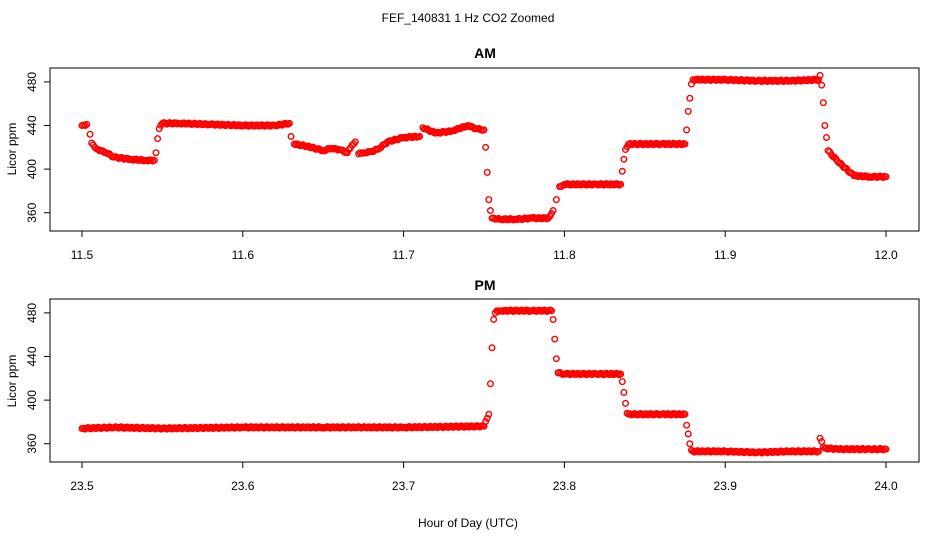 This screenshot has height=540, width=936. Describe the element at coordinates (485, 285) in the screenshot. I see `panel-title-pm: PM` at that location.